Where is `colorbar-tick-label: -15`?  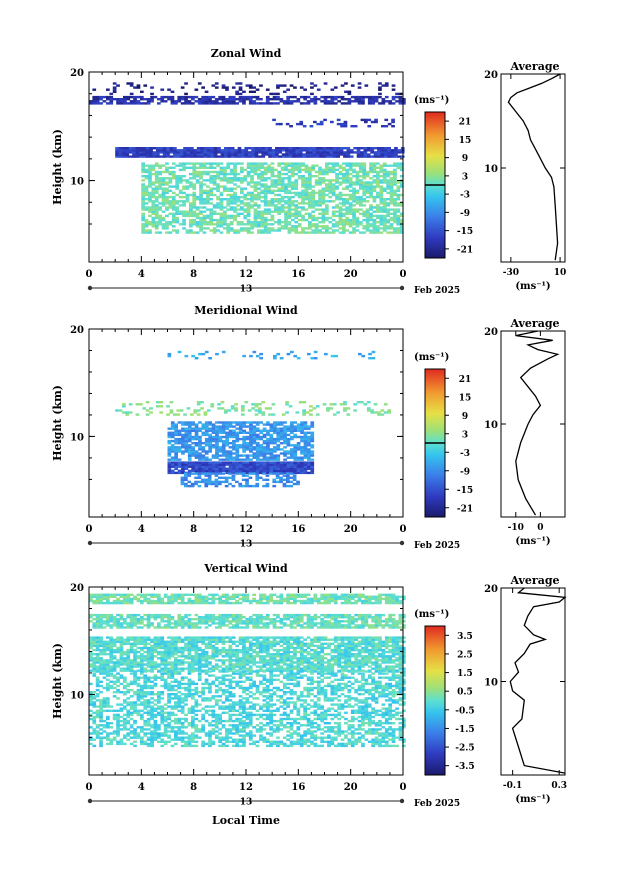
colorbar-tick-label: -15 is located at coordinates (465, 491).